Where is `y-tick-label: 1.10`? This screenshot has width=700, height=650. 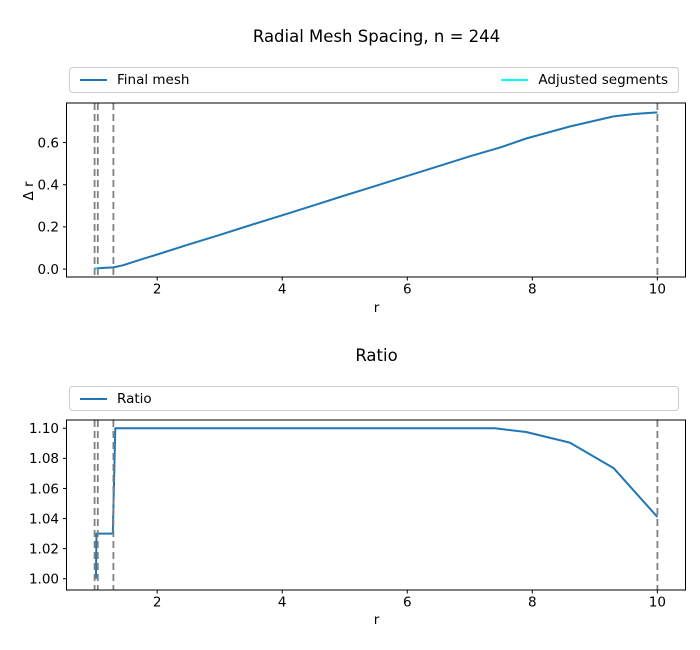
y-tick-label: 1.10 is located at coordinates (44, 429).